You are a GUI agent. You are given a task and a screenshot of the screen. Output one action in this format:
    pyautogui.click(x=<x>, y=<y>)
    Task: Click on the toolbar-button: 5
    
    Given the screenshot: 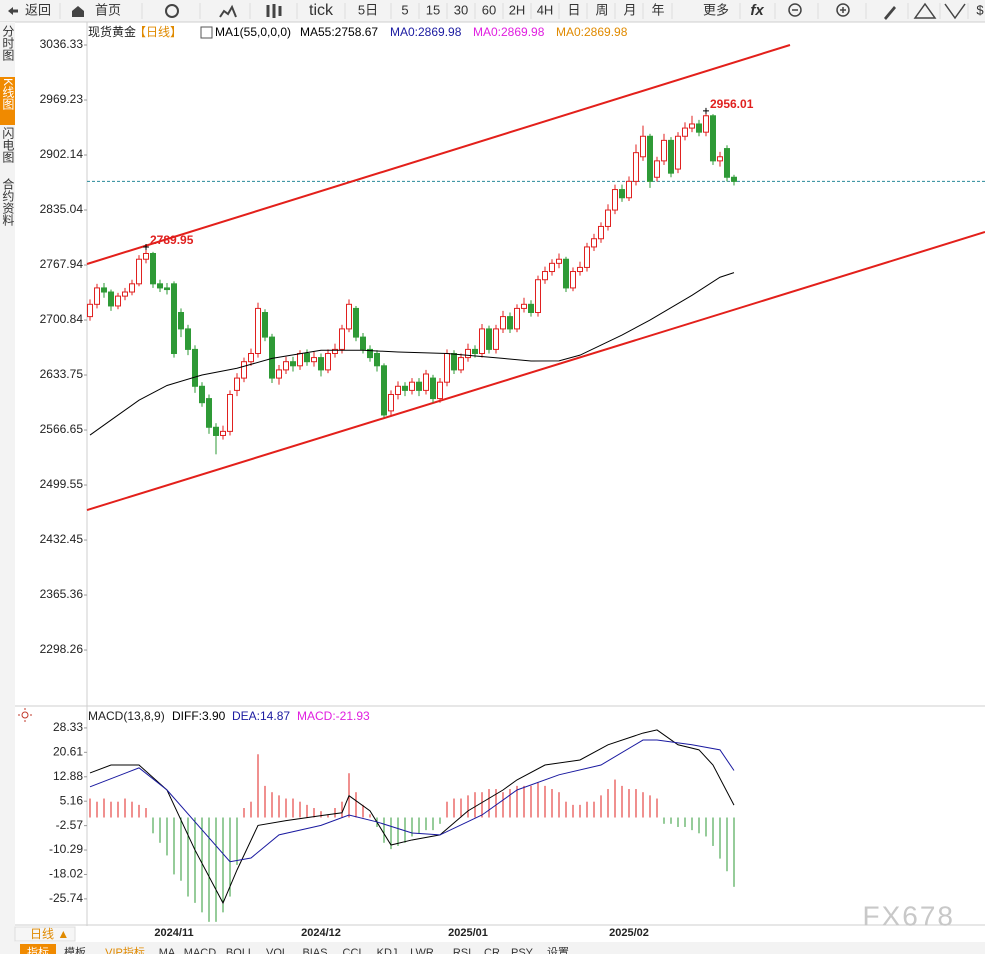 What is the action you would take?
    pyautogui.click(x=404, y=9)
    